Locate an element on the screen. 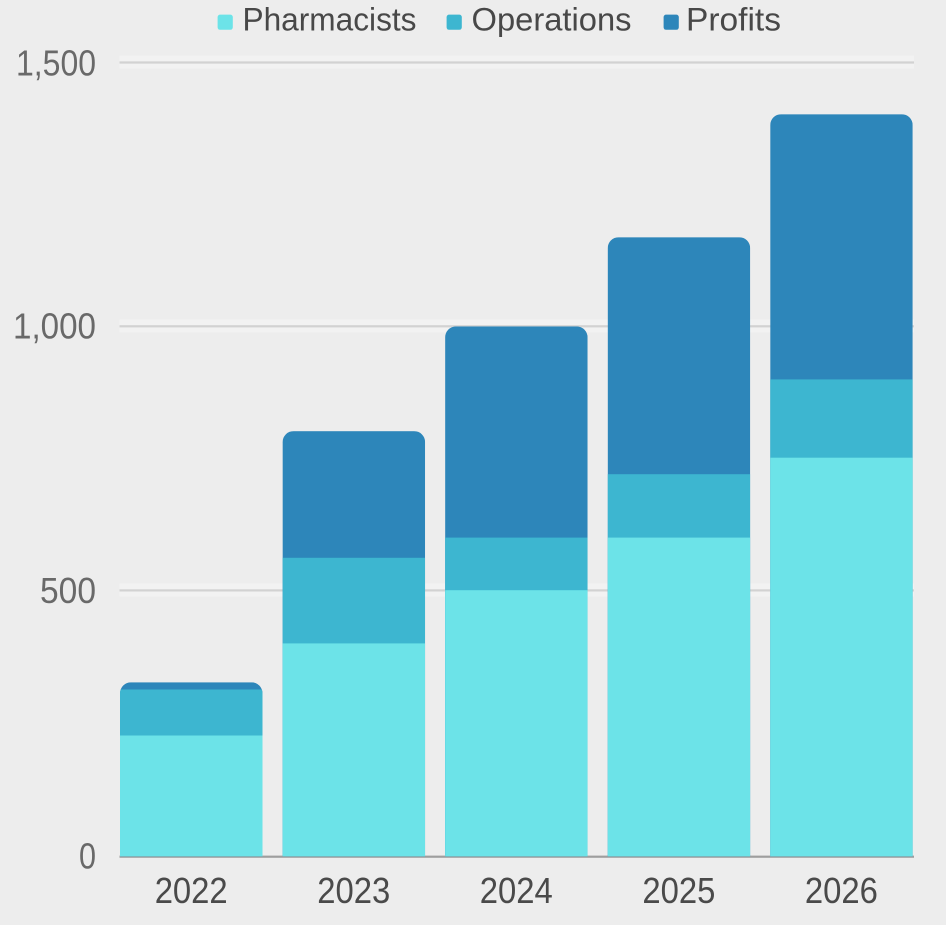 The image size is (946, 925). svg-text: Pharmacists is located at coordinates (330, 20).